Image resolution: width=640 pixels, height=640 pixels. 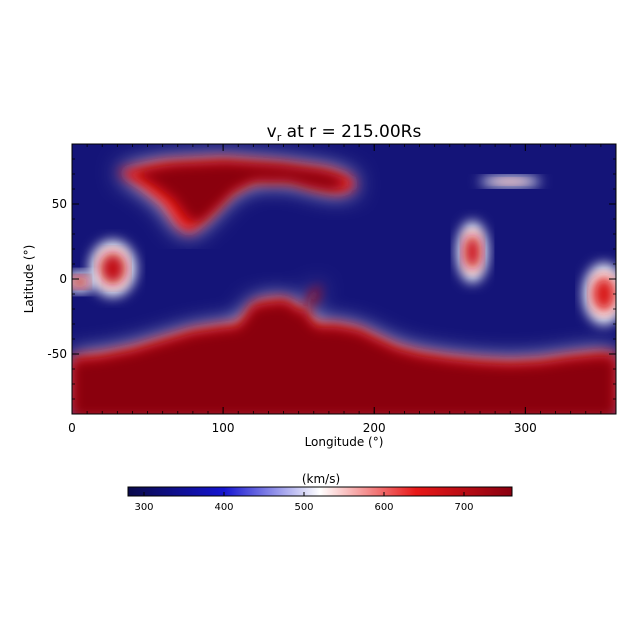 I want to click on x-tick-label: 200, so click(x=374, y=428).